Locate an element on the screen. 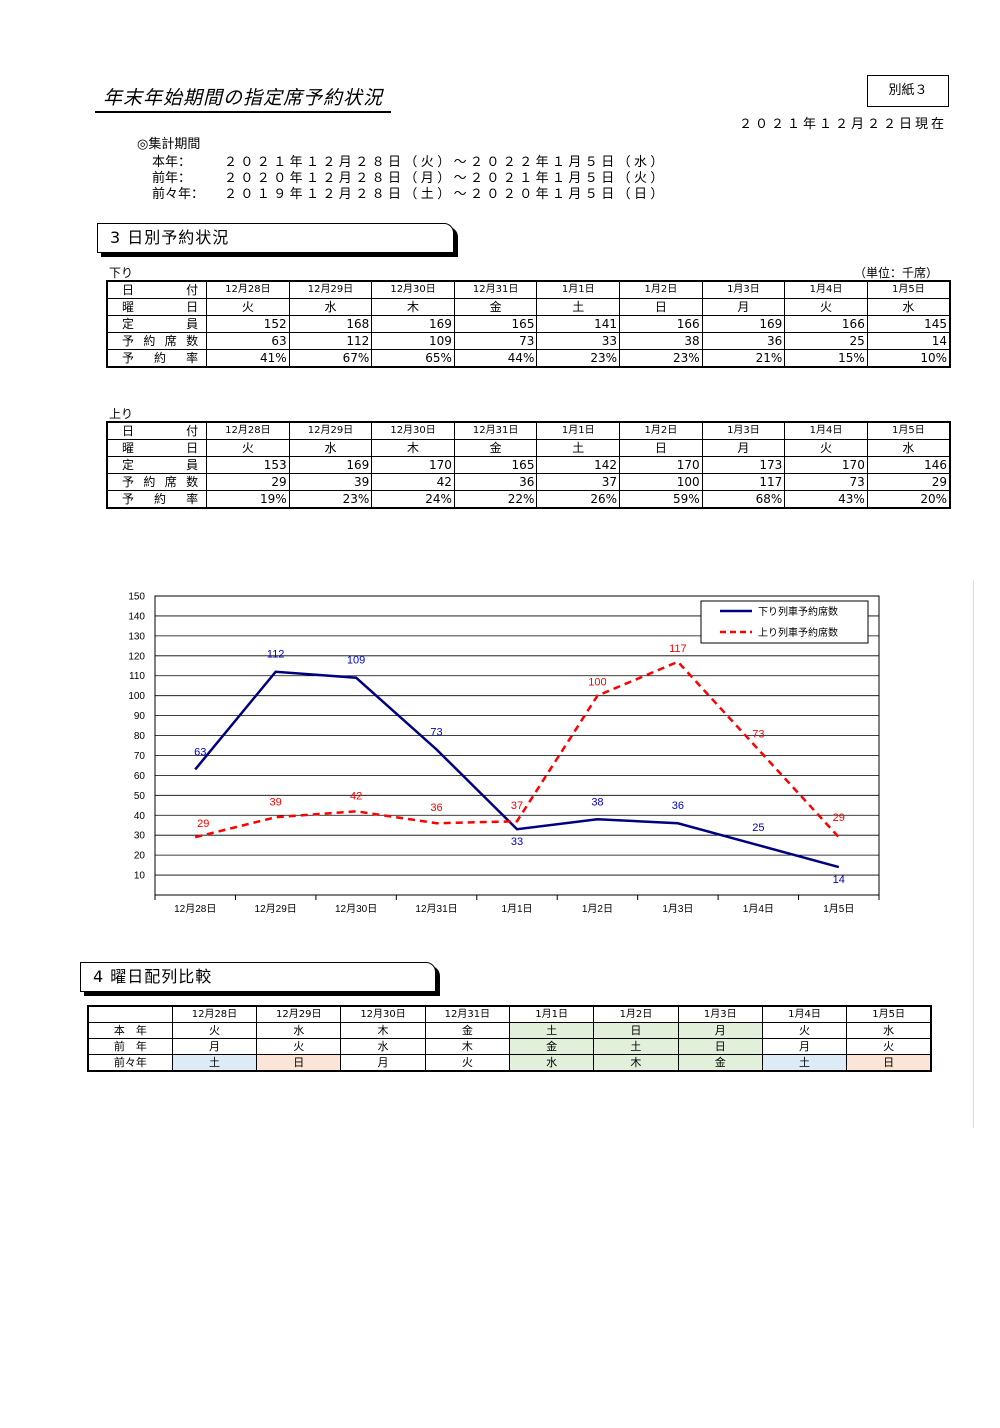 The width and height of the screenshot is (1000, 1428). row-header: 定 員 is located at coordinates (157, 324).